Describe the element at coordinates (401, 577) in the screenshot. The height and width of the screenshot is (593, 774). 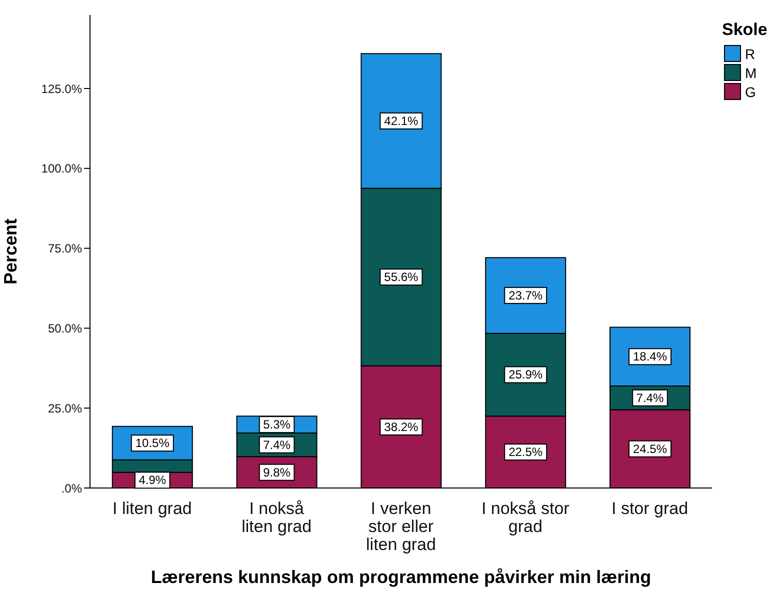
I see `x-axis-title: Lærerens kunnskap om programmene påvirker min læring` at that location.